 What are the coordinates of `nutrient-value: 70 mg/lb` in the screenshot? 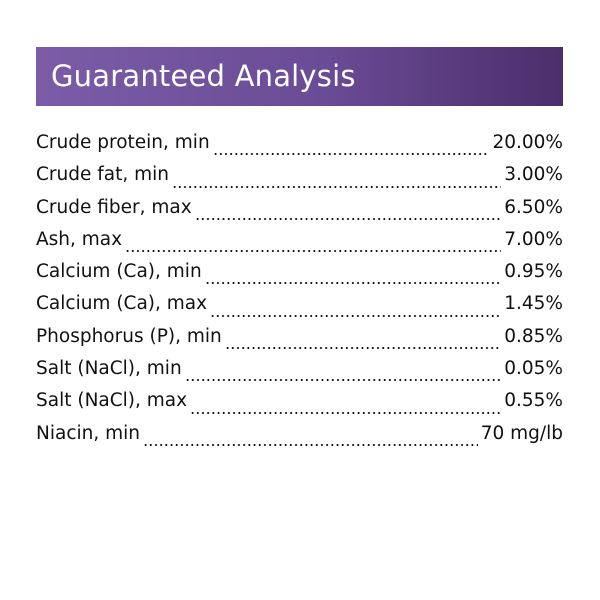 It's located at (521, 433).